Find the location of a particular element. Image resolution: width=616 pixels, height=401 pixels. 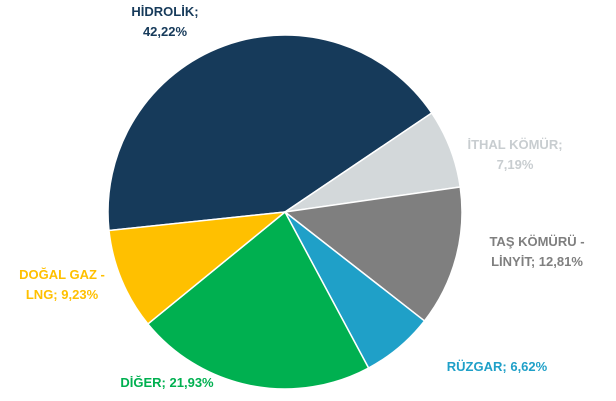

category-label: DİĞER; is located at coordinates (143, 382).